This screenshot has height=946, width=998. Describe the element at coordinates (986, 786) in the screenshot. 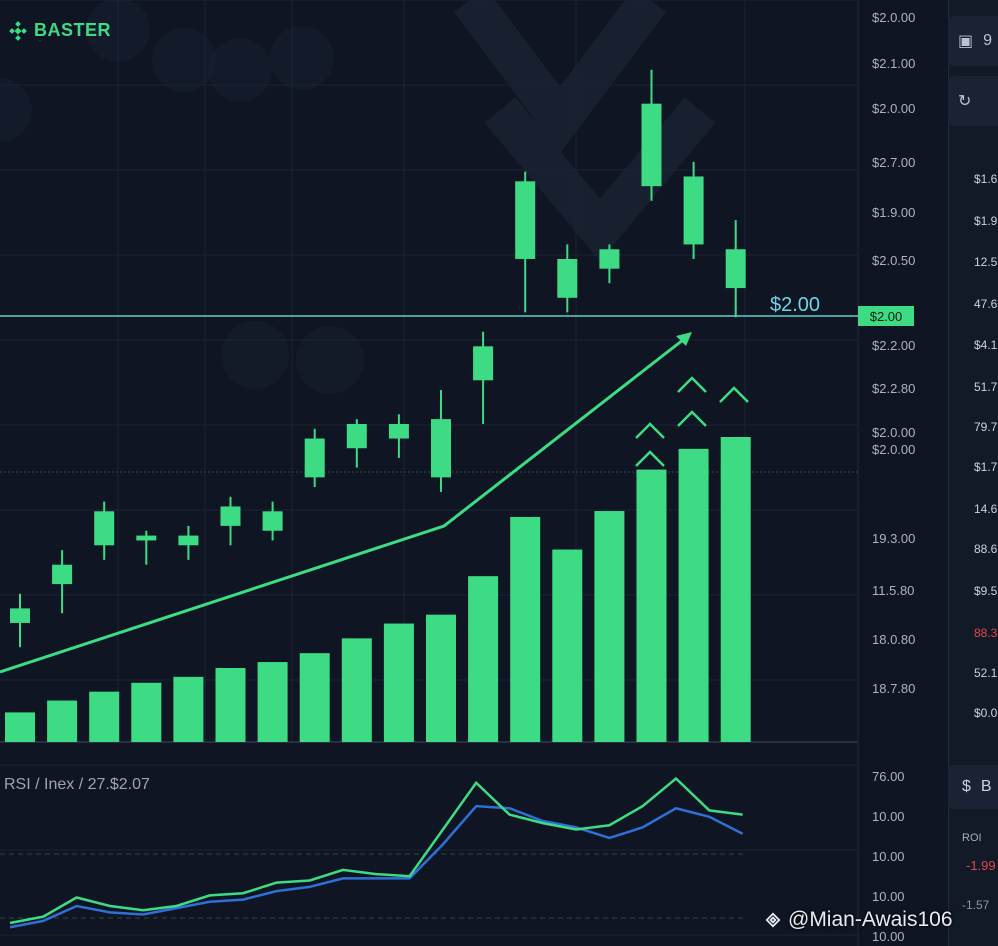

I see `side-card-label: B` at that location.